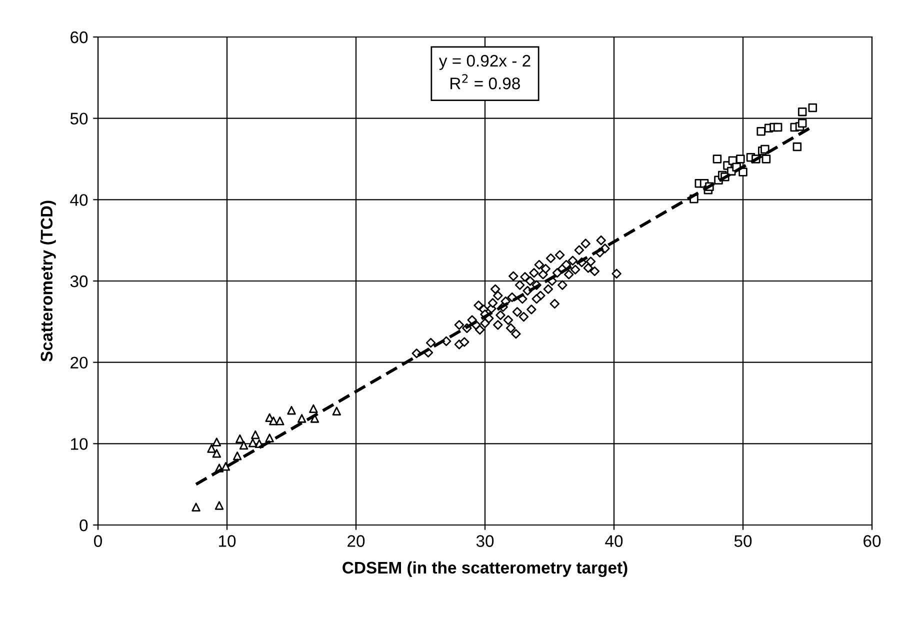  I want to click on x-tick-label: 20, so click(356, 541).